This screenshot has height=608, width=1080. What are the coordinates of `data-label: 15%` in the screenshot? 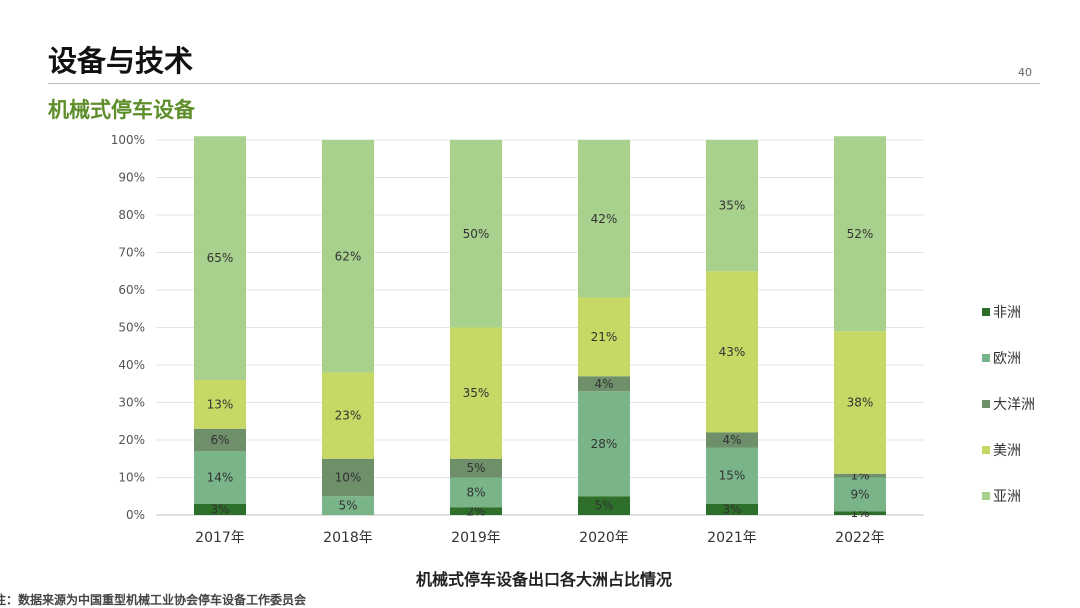 It's located at (732, 476).